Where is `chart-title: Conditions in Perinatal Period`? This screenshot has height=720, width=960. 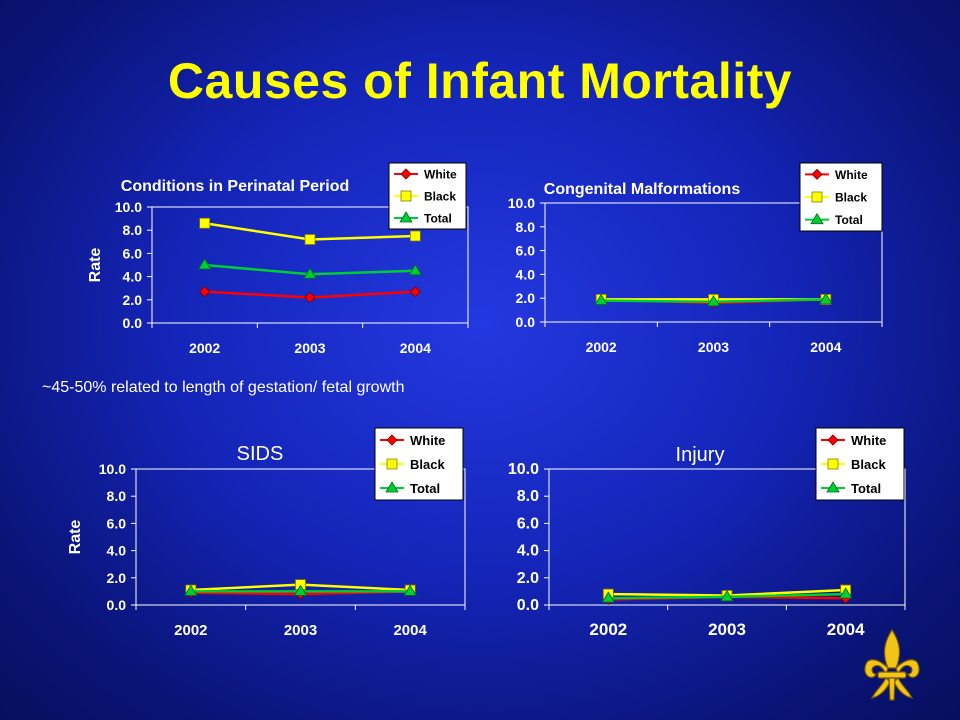 chart-title: Conditions in Perinatal Period is located at coordinates (235, 186).